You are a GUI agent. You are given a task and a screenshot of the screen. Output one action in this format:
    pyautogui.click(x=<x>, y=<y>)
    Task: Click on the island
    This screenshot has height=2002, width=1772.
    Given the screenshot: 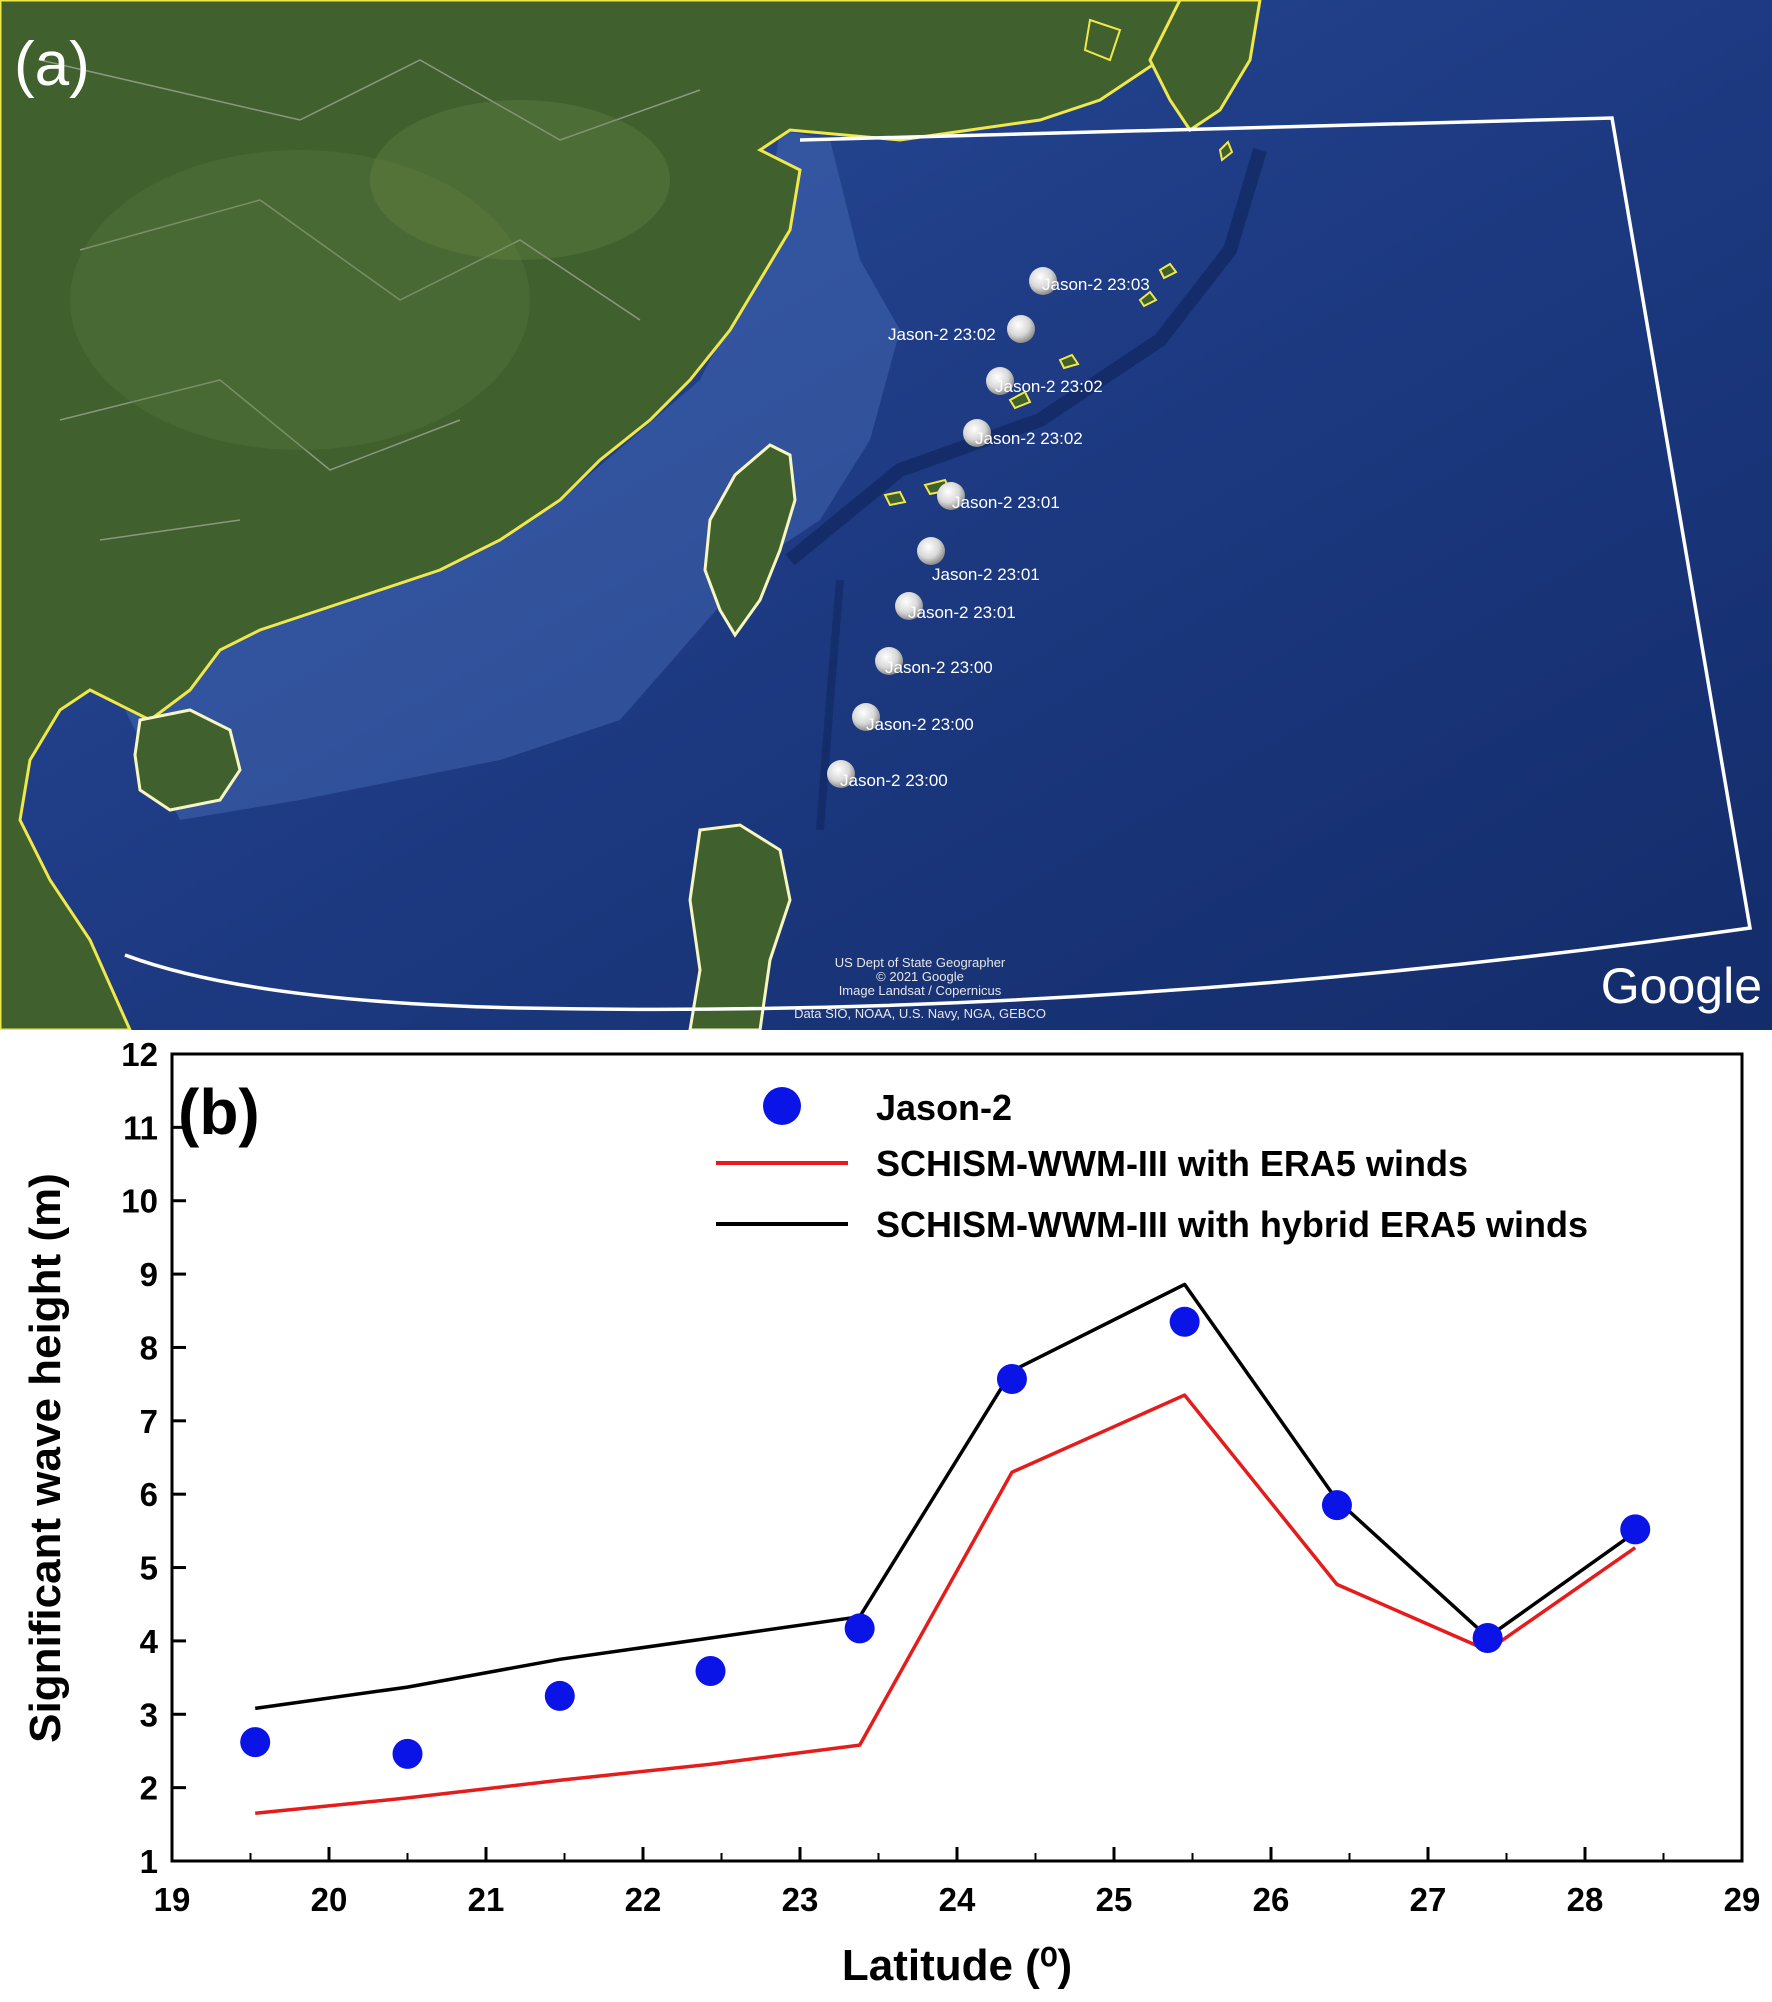 What is the action you would take?
    pyautogui.click(x=1102, y=40)
    